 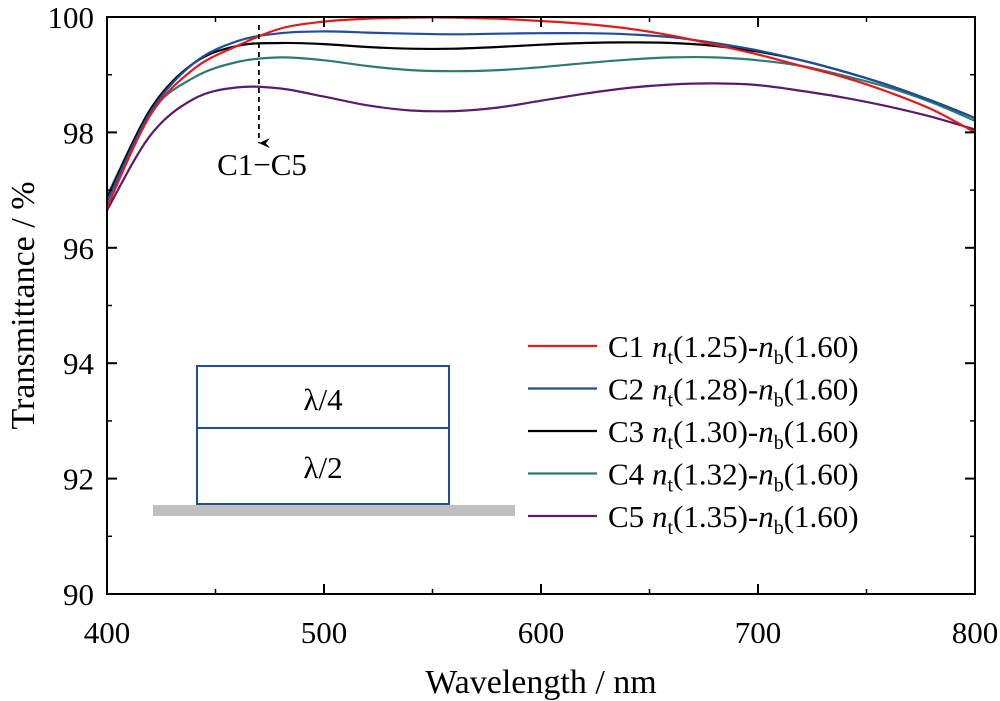 I want to click on legend-value: (1.30)-, so click(x=715, y=431).